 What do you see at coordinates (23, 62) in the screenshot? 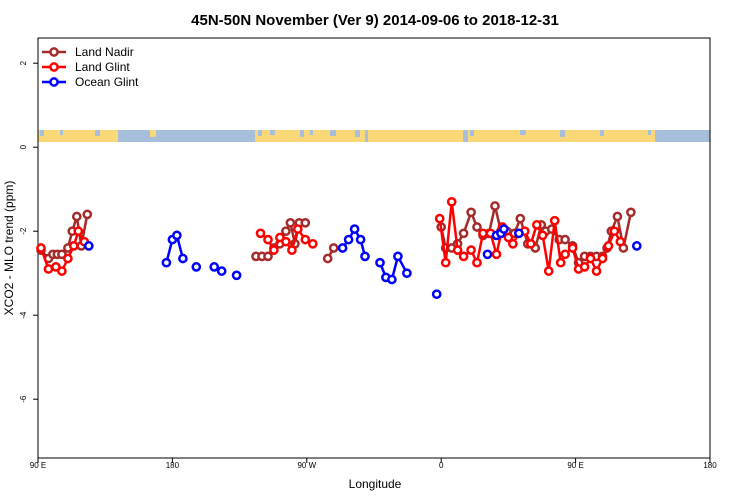
I see `y-tick-label: 2` at bounding box center [23, 62].